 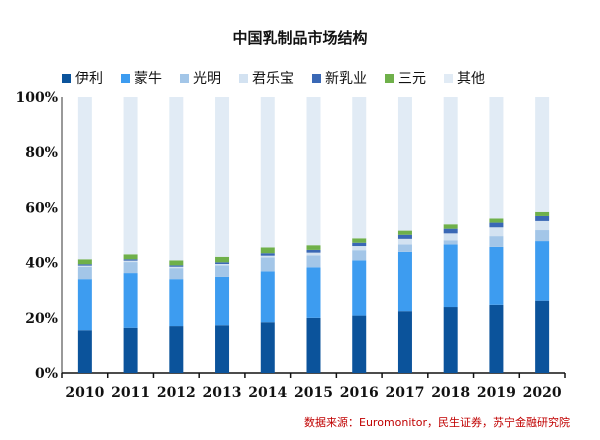 I want to click on legend-label: 新乳业, so click(x=346, y=79).